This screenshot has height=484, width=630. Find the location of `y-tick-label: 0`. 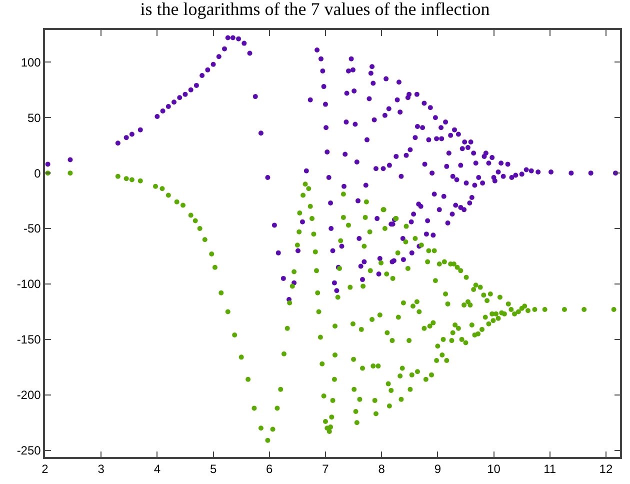

y-tick-label: 0 is located at coordinates (38, 173).